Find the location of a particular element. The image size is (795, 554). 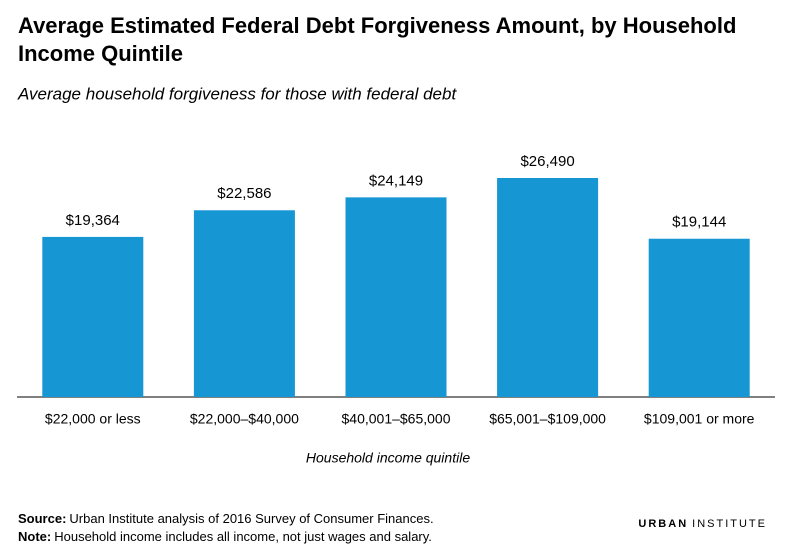

x-axis-label: Household income quintile is located at coordinates (388, 458).